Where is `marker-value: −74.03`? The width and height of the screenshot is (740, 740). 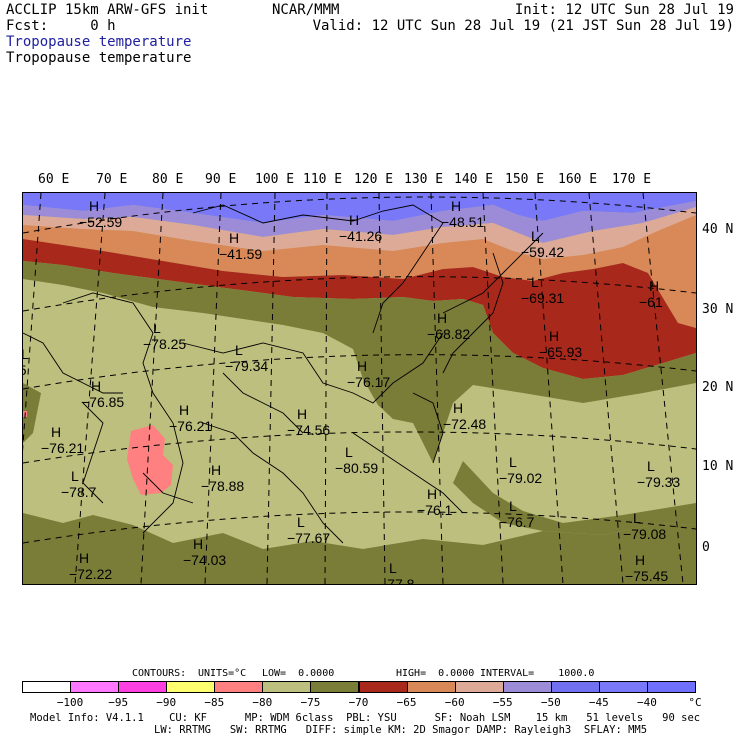
marker-value: −74.03 is located at coordinates (204, 560).